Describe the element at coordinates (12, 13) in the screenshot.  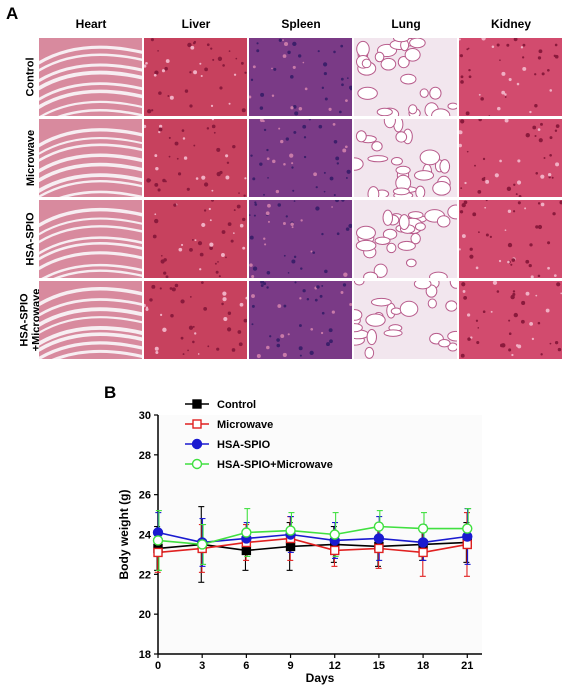
I see `panel-a-letter: A` at that location.